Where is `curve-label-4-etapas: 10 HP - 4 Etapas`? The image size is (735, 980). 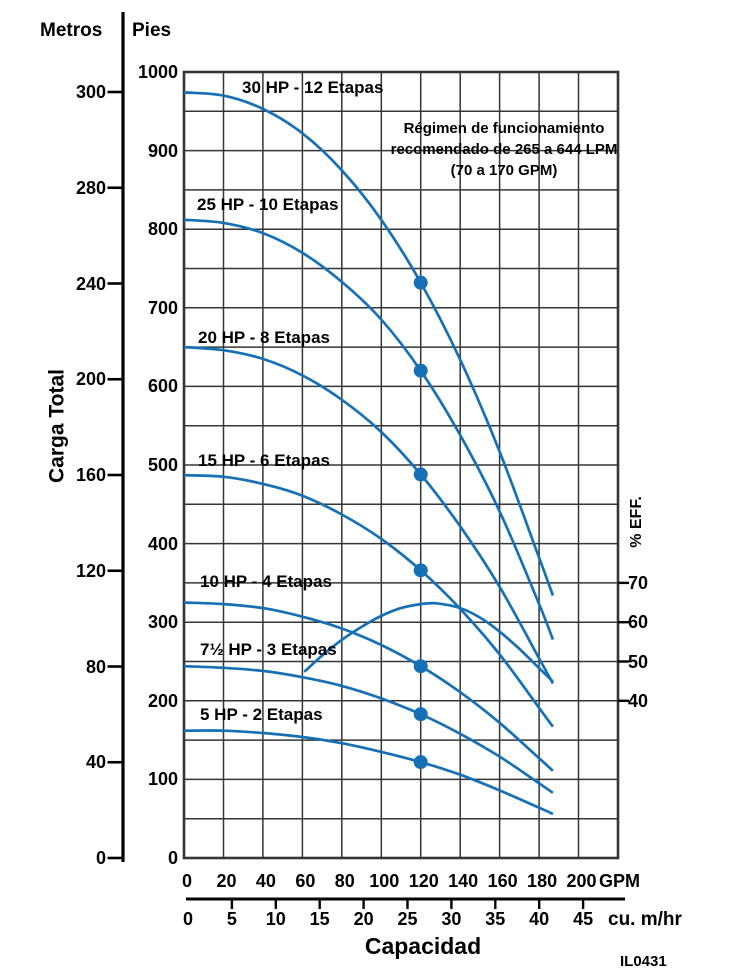
curve-label-4-etapas: 10 HP - 4 Etapas is located at coordinates (266, 581).